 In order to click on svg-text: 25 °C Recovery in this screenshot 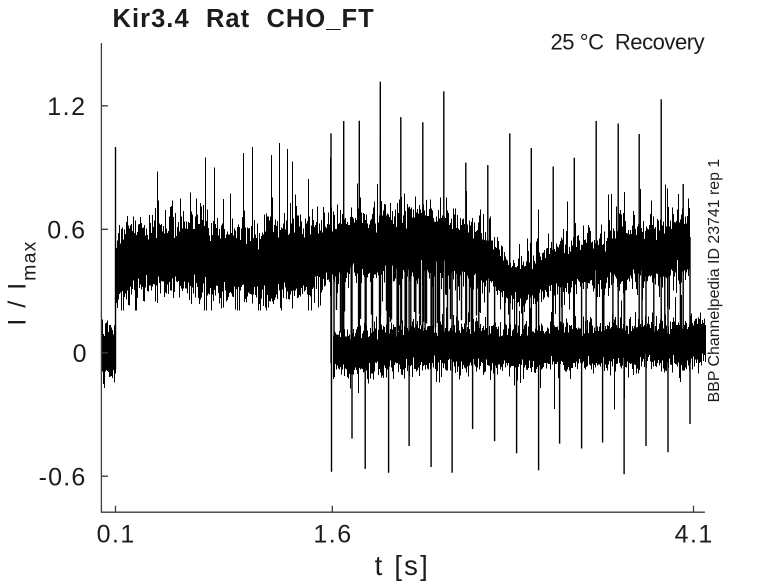, I will do `click(628, 42)`.